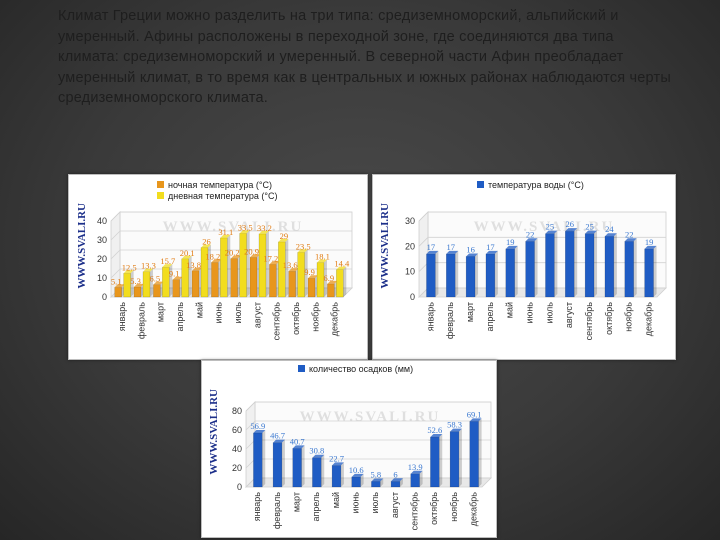  Describe the element at coordinates (296, 318) in the screenshot. I see `x-tick-label: октябрь` at that location.